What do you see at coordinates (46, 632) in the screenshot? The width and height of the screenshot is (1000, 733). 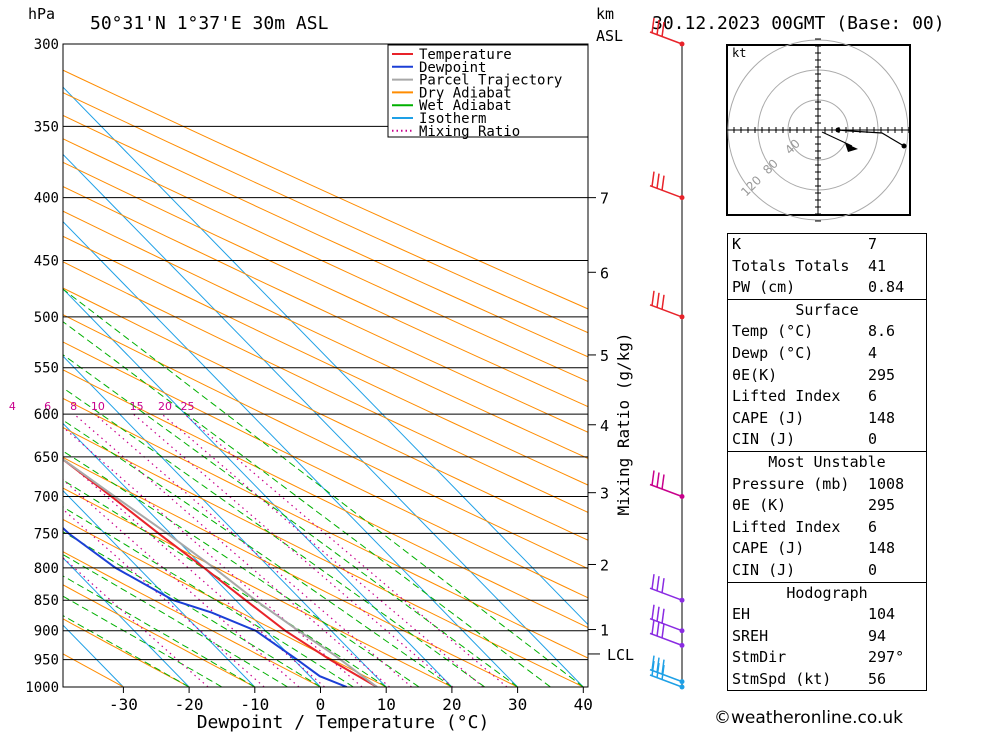 I see `pressure-tick-label: 900` at bounding box center [46, 632].